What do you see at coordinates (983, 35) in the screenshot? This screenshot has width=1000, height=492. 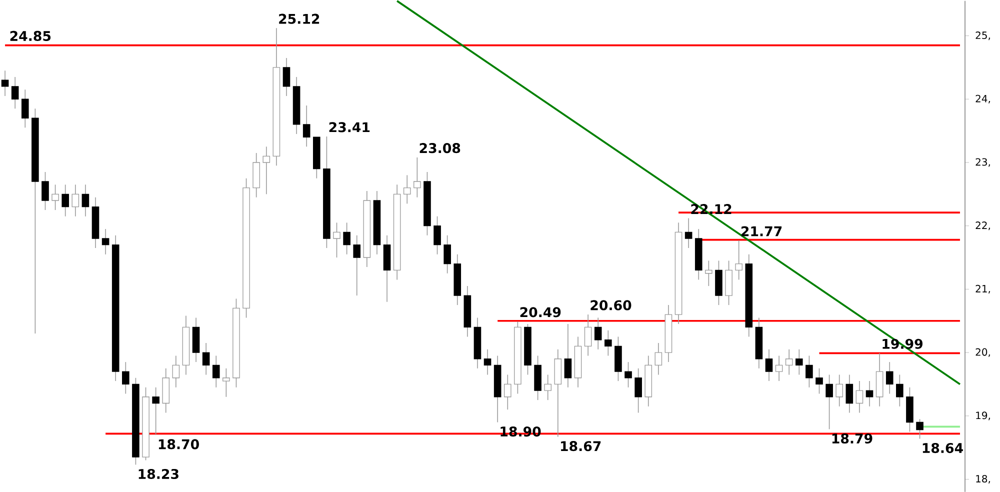 I see `y-tick-label: 25,` at bounding box center [983, 35].